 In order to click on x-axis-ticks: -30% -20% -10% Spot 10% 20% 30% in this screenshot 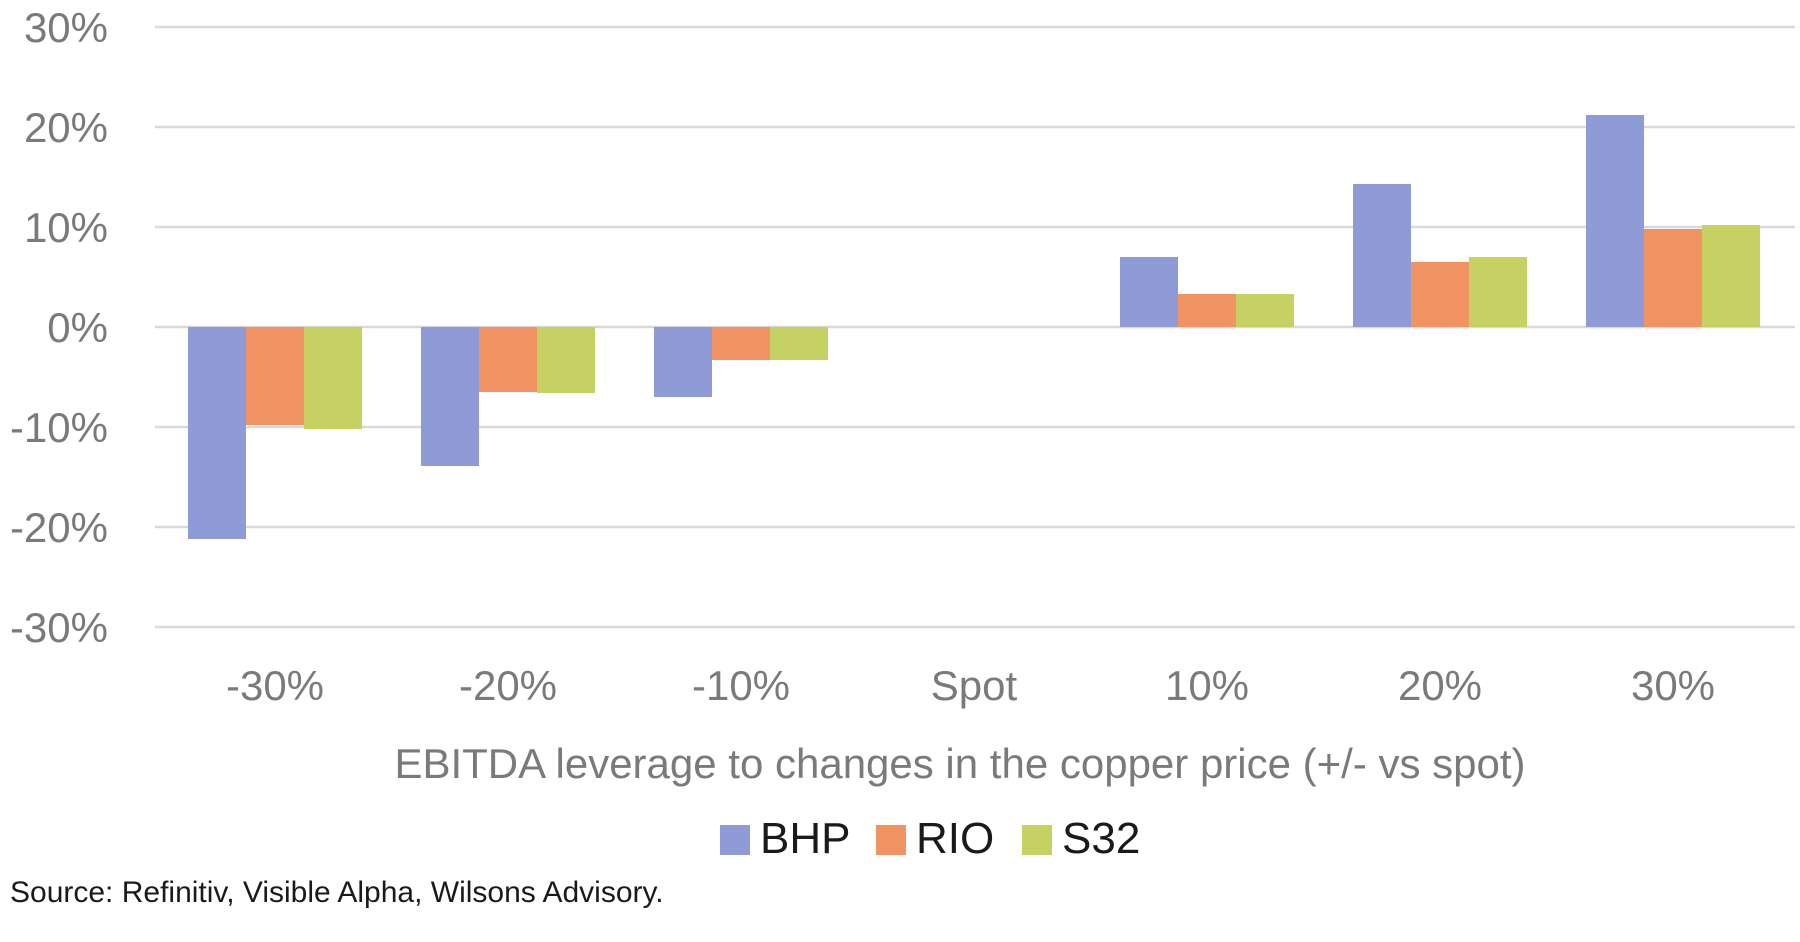, I will do `click(970, 685)`.